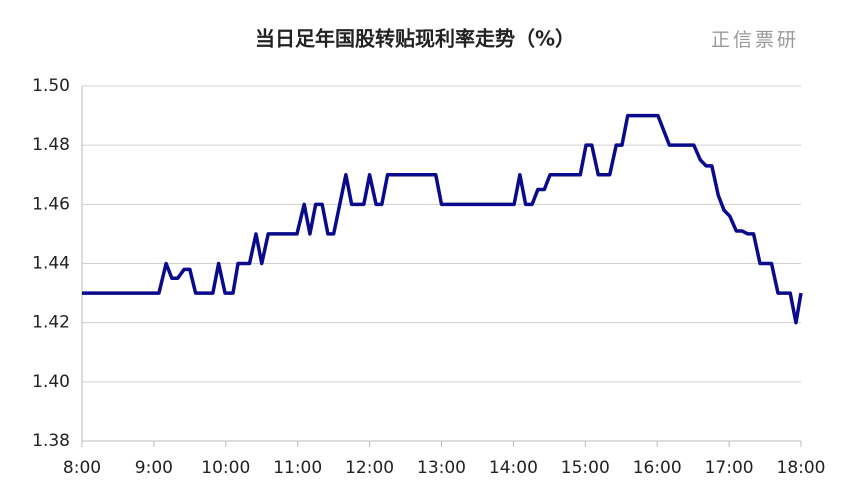 This screenshot has height=501, width=852. I want to click on y-tick-label: 1.46, so click(51, 204).